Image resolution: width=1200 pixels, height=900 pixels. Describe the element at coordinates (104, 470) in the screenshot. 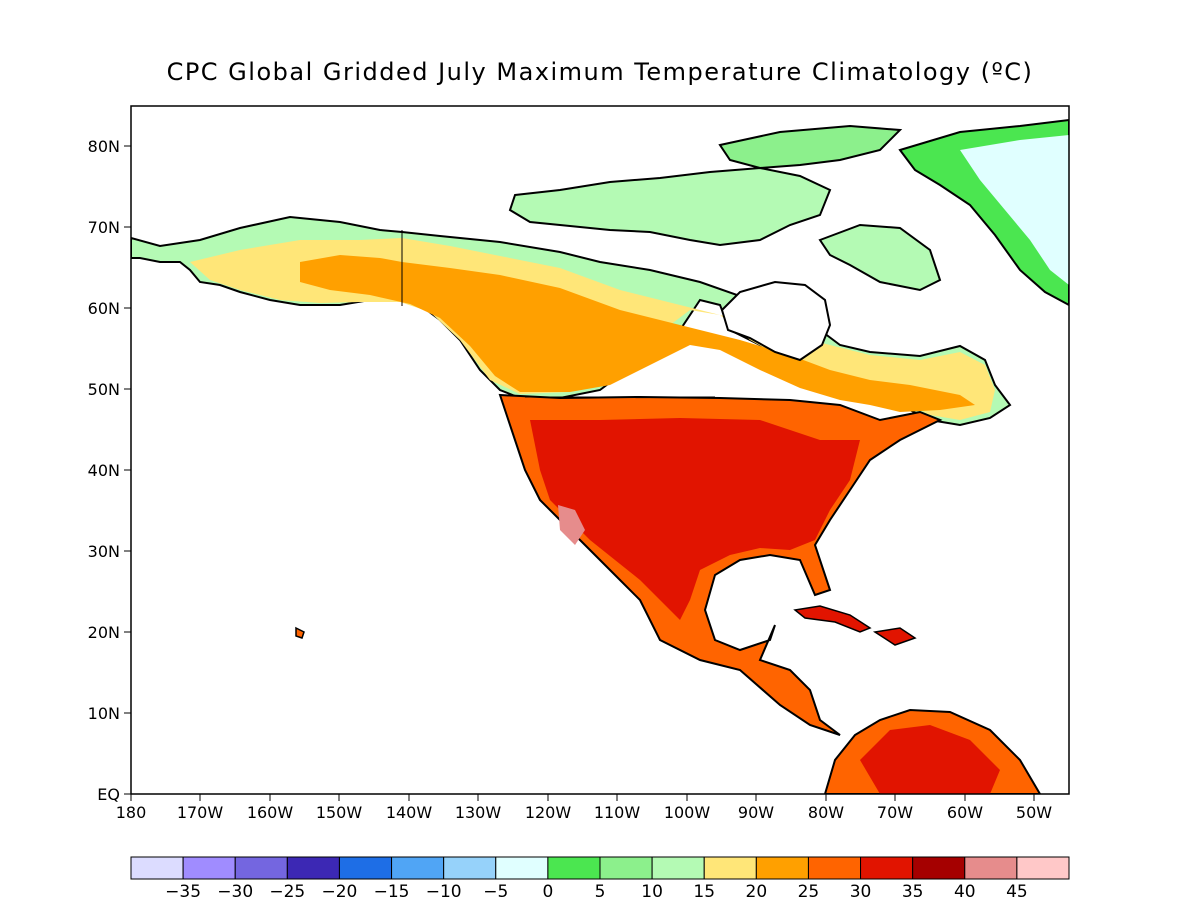

I see `lat-label: 40N` at that location.